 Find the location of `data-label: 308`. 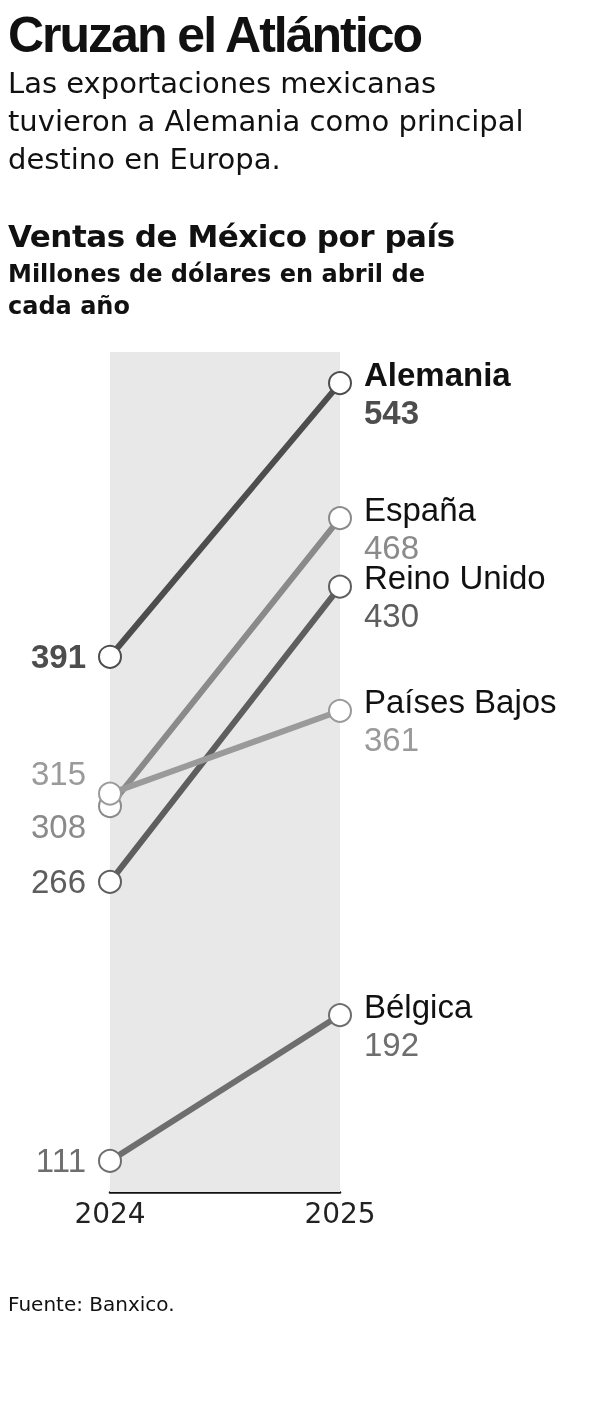

data-label: 308 is located at coordinates (58, 826).